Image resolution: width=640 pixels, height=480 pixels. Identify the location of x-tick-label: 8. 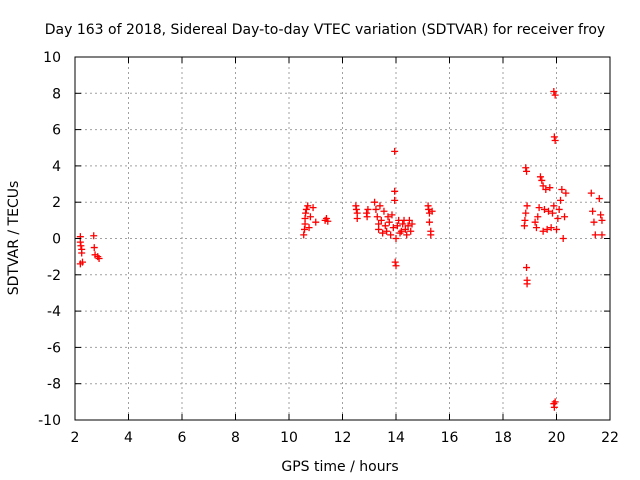
(235, 438).